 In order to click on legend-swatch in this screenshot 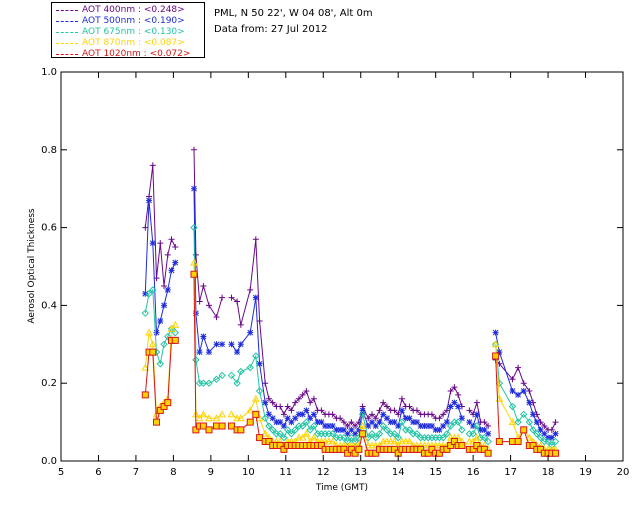, I will do `click(67, 43)`.